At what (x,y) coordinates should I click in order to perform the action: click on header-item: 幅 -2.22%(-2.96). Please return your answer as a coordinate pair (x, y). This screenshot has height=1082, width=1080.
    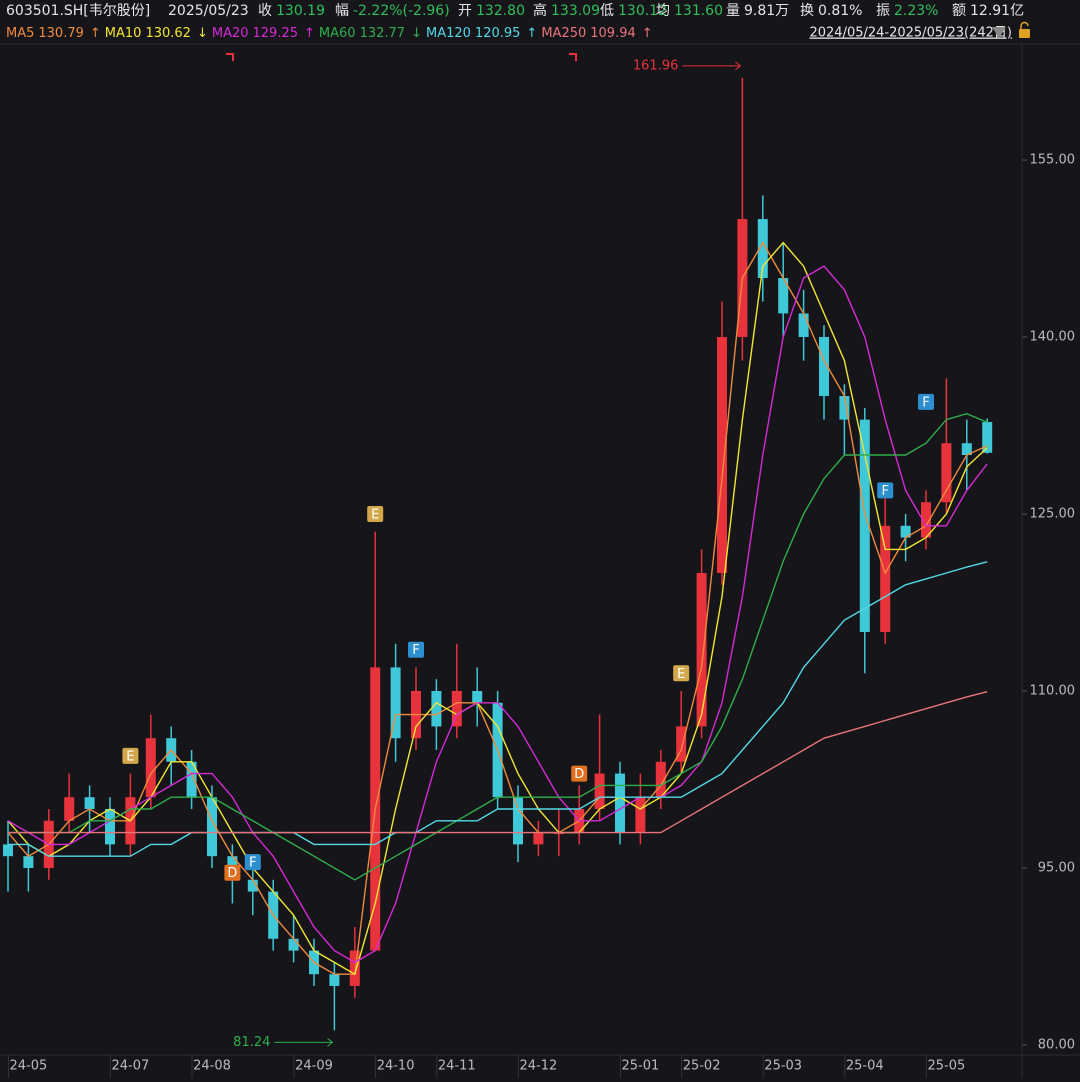
    Looking at the image, I should click on (392, 11).